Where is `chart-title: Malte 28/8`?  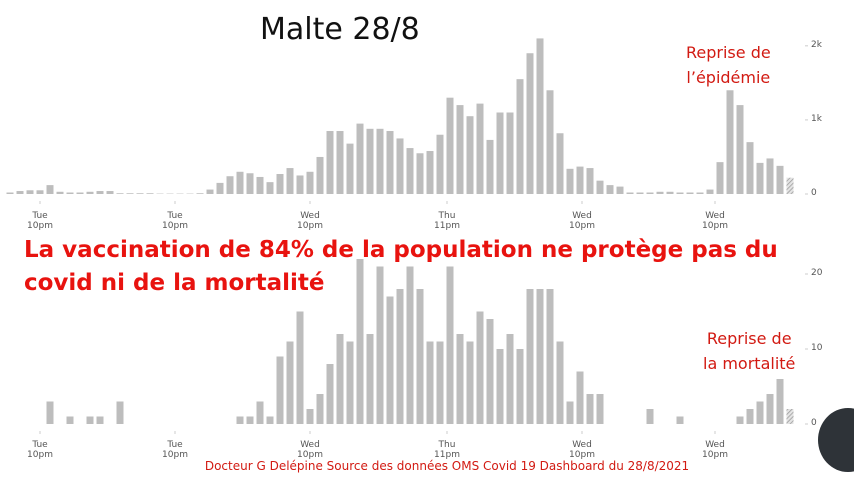 chart-title: Malte 28/8 is located at coordinates (340, 29).